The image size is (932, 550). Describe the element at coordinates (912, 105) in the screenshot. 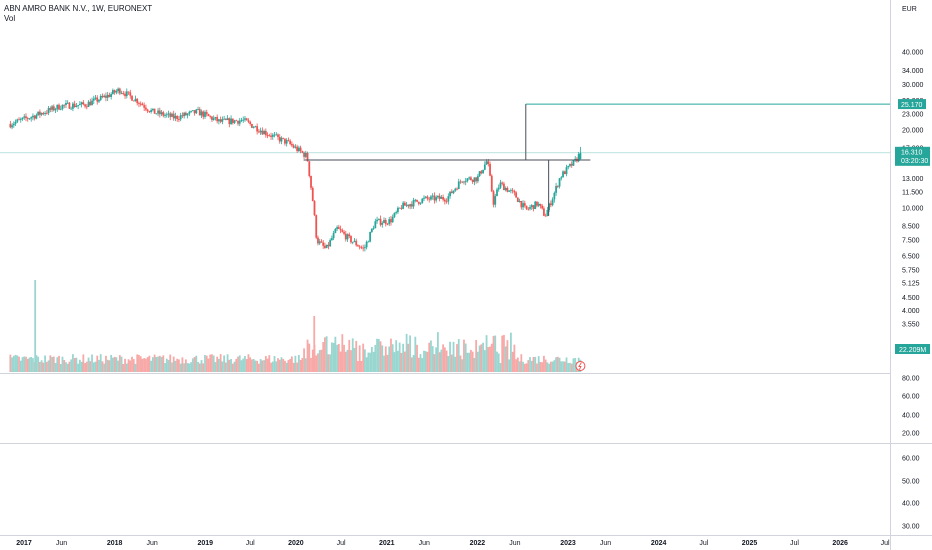

I see `target-price-label: 25.170` at that location.